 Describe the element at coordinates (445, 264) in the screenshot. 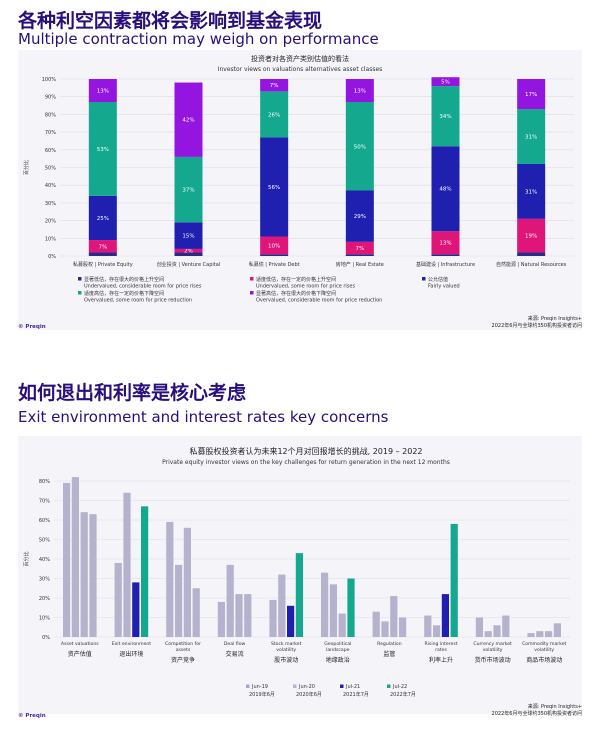

I see `chart1-category-label: 基础建设 | Infrastructure` at that location.